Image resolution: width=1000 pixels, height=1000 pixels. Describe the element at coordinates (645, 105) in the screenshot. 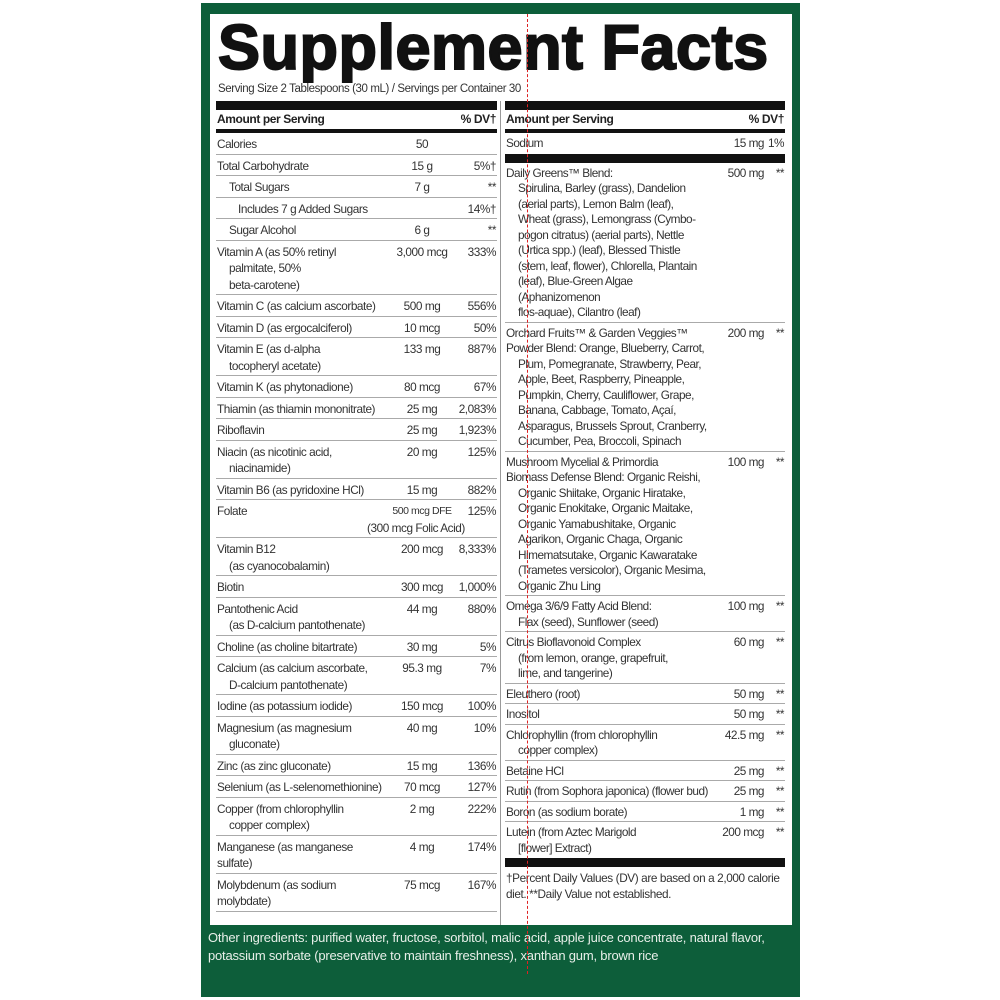

I see `header-bar` at that location.